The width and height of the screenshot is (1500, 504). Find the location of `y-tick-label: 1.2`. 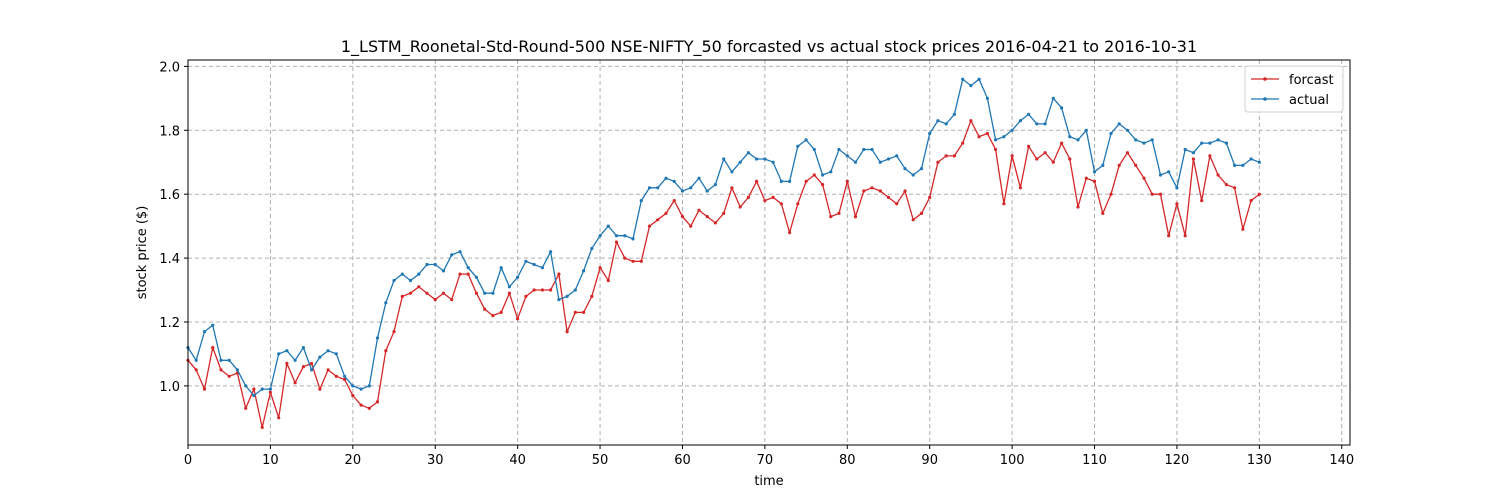

y-tick-label: 1.2 is located at coordinates (169, 323).